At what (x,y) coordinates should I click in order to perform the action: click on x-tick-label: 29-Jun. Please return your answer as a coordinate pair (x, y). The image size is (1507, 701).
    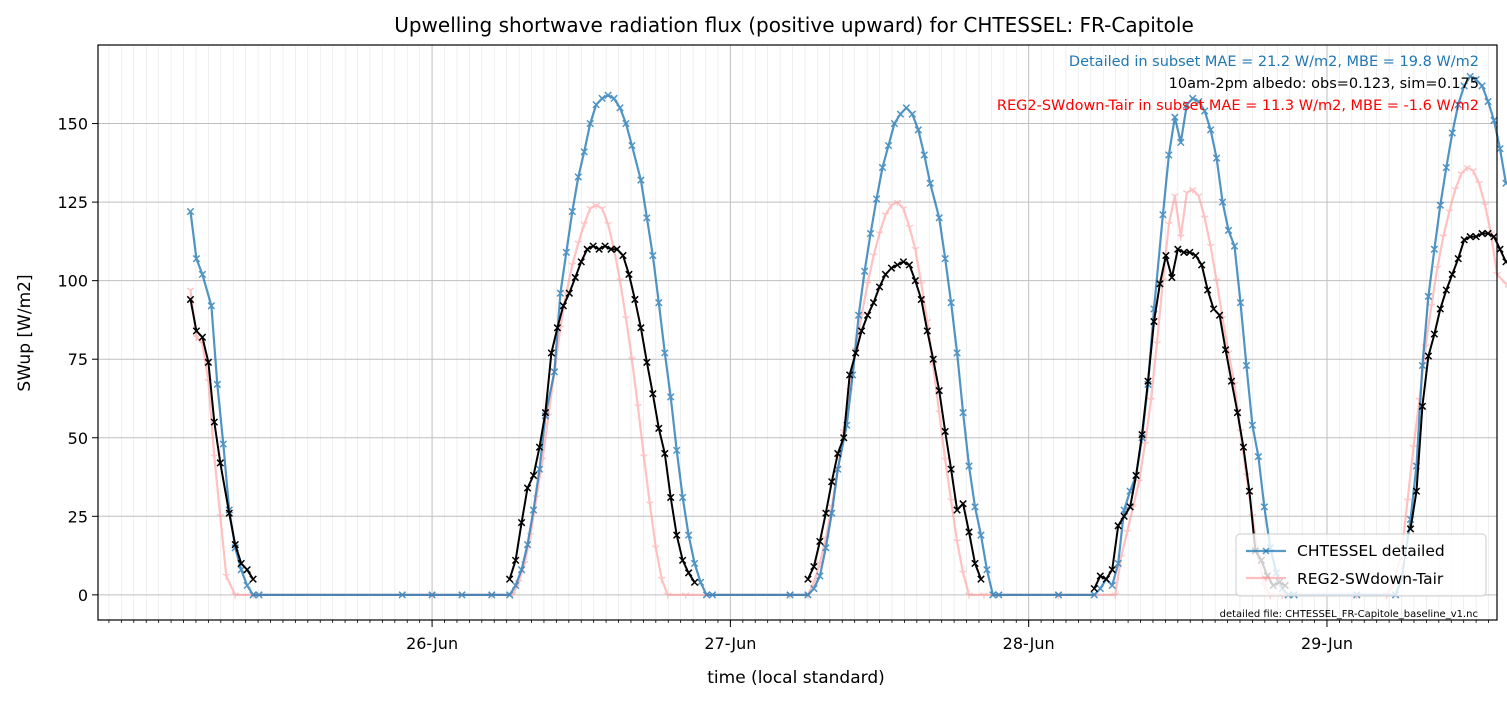
    Looking at the image, I should click on (1327, 643).